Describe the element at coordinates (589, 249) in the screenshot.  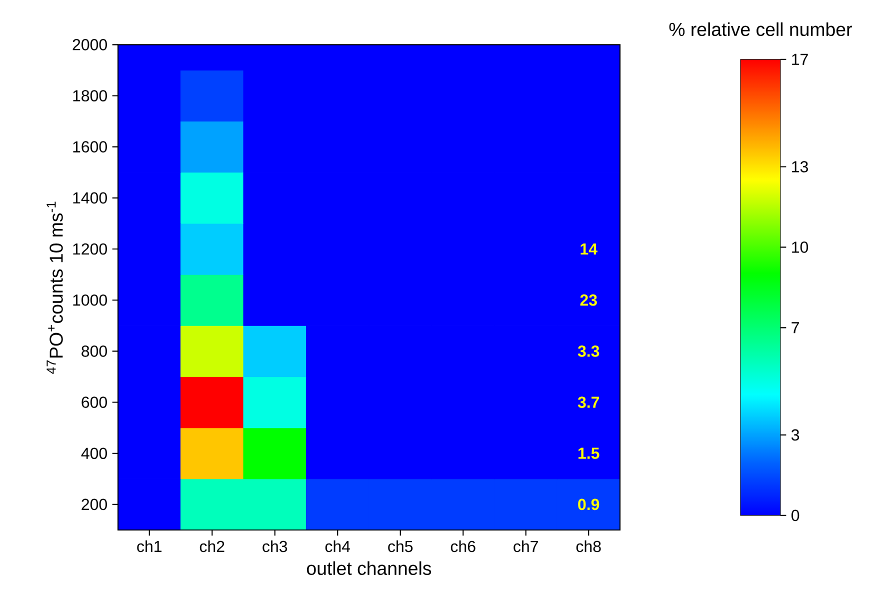
I see `annotation: 14` at that location.